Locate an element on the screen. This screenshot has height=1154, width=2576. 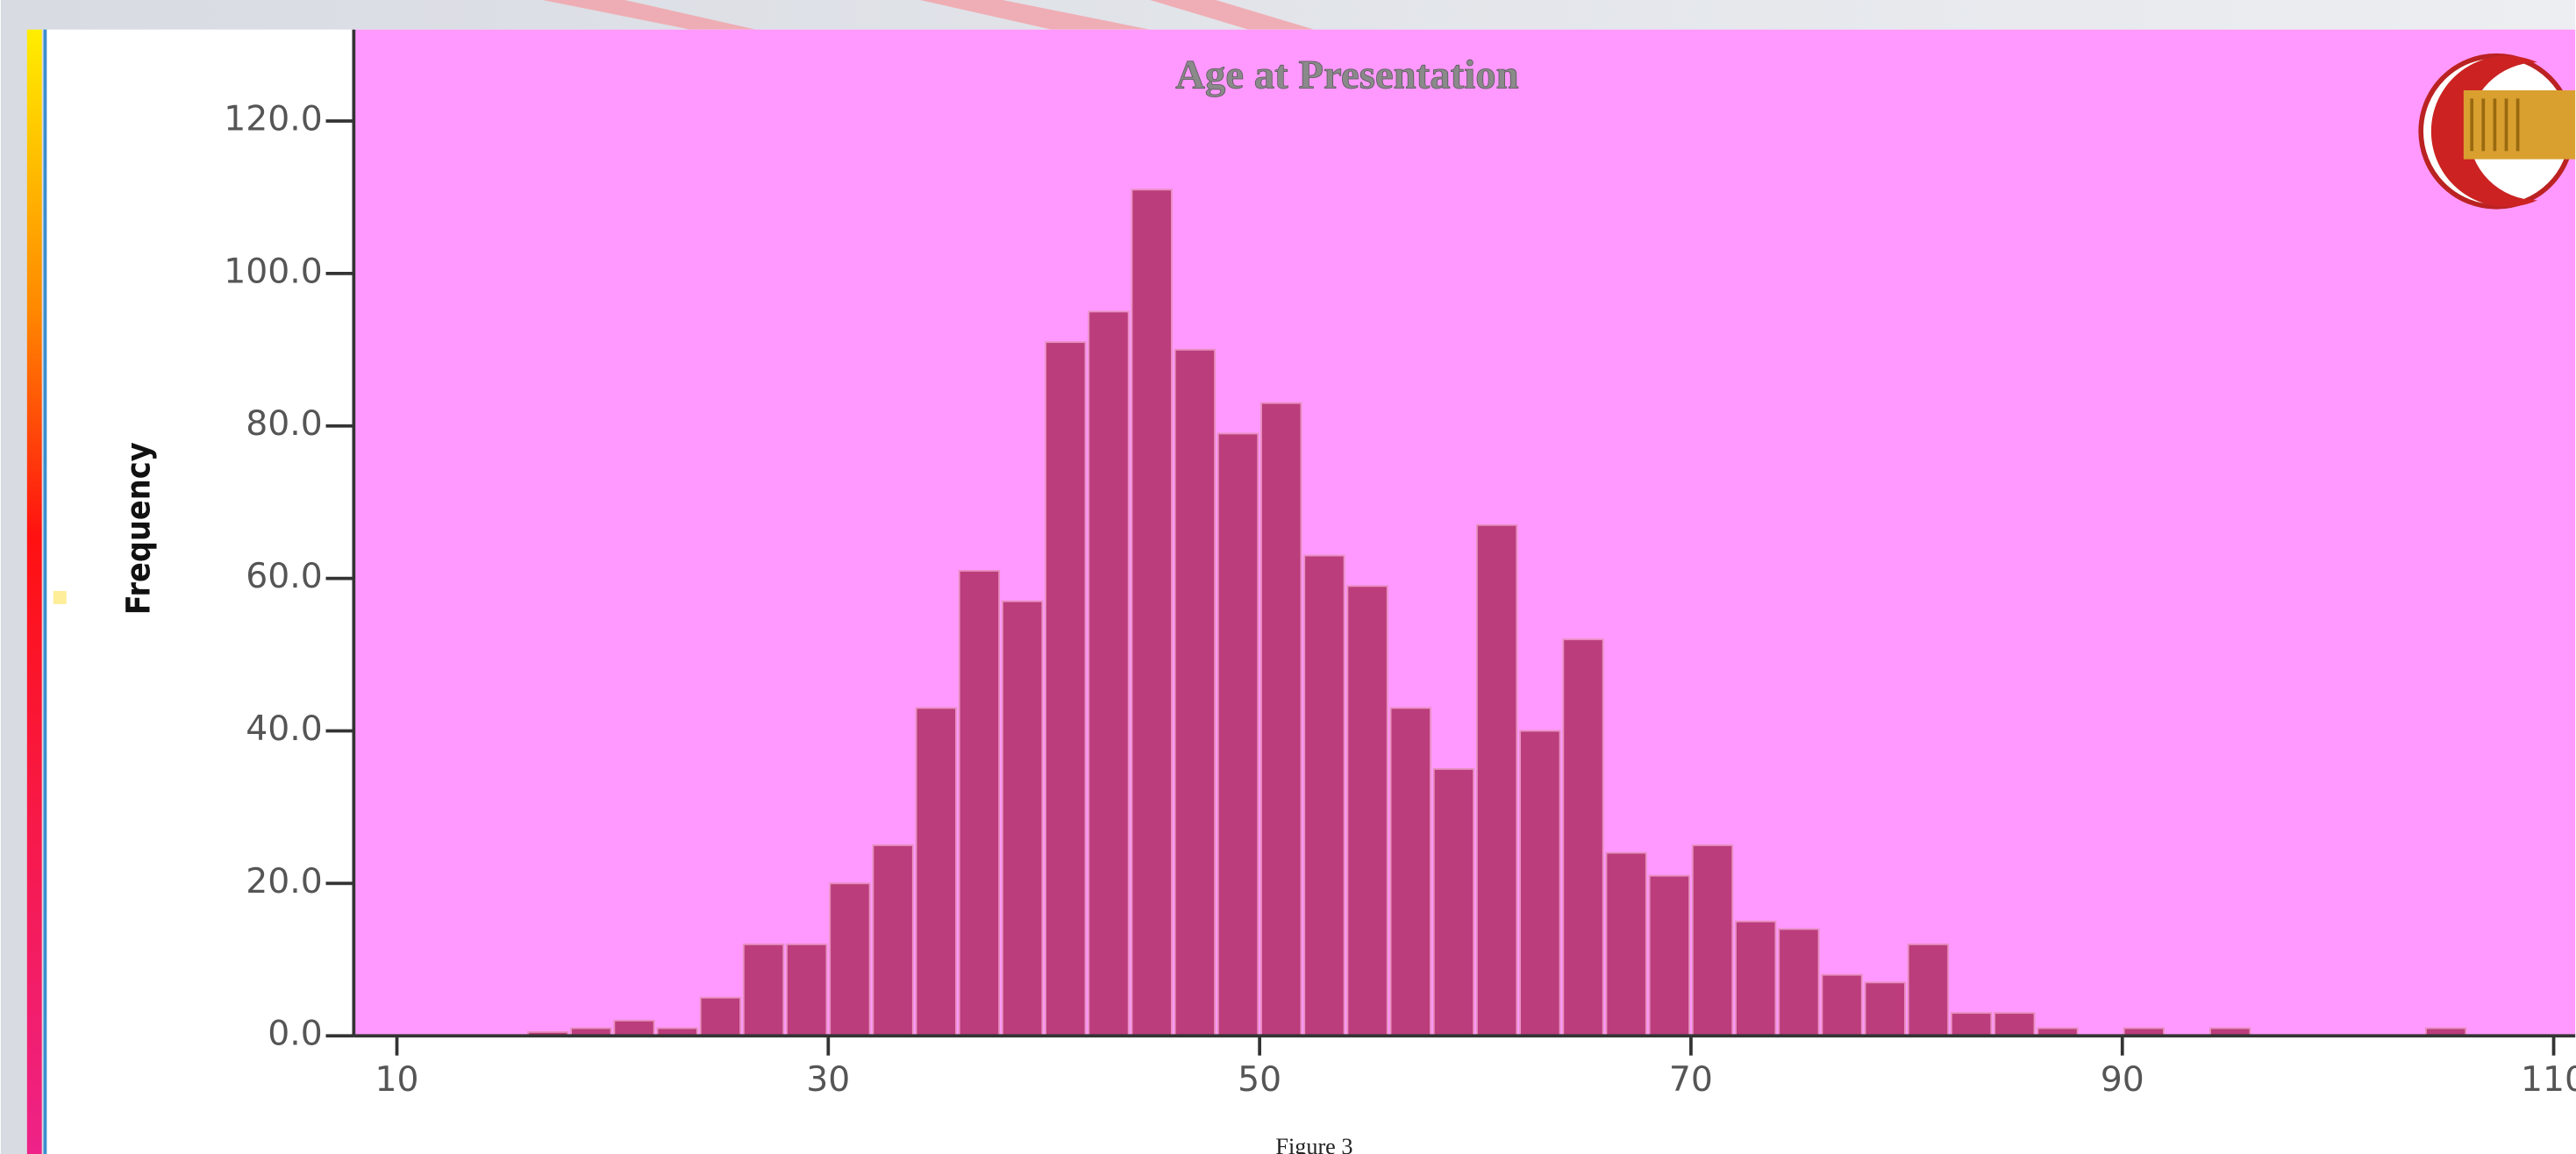
side-bar is located at coordinates (34, 591).